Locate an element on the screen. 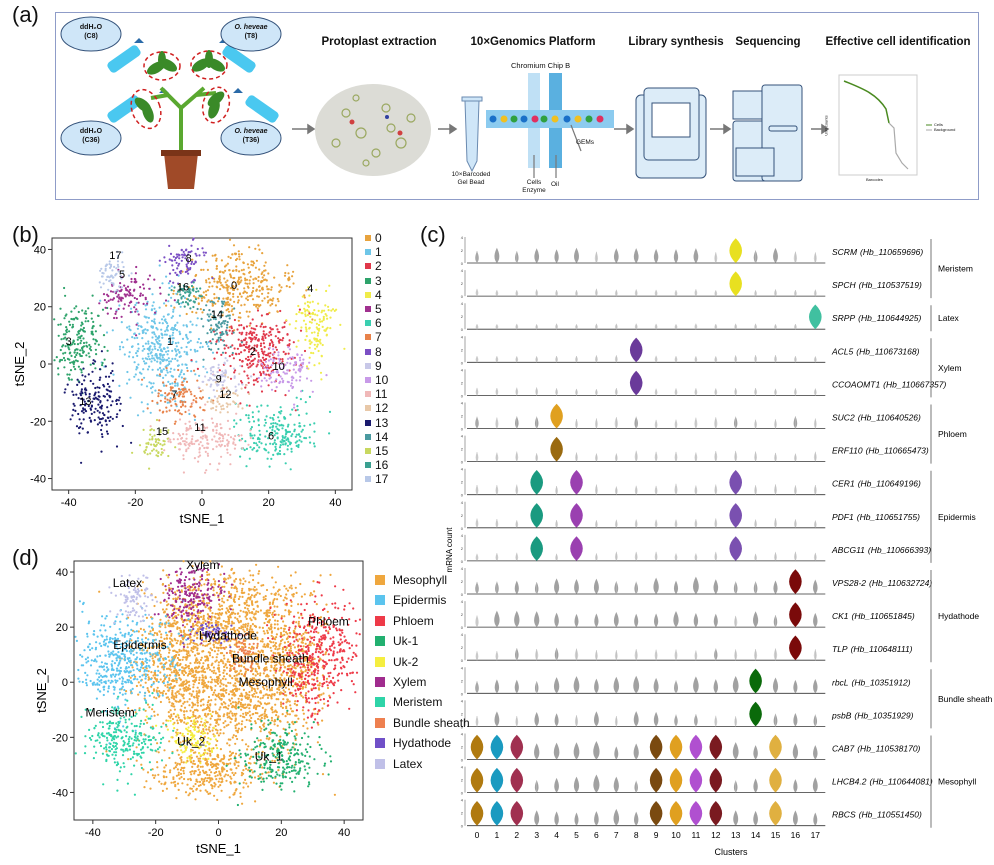  plot-frame is located at coordinates (202, 364).